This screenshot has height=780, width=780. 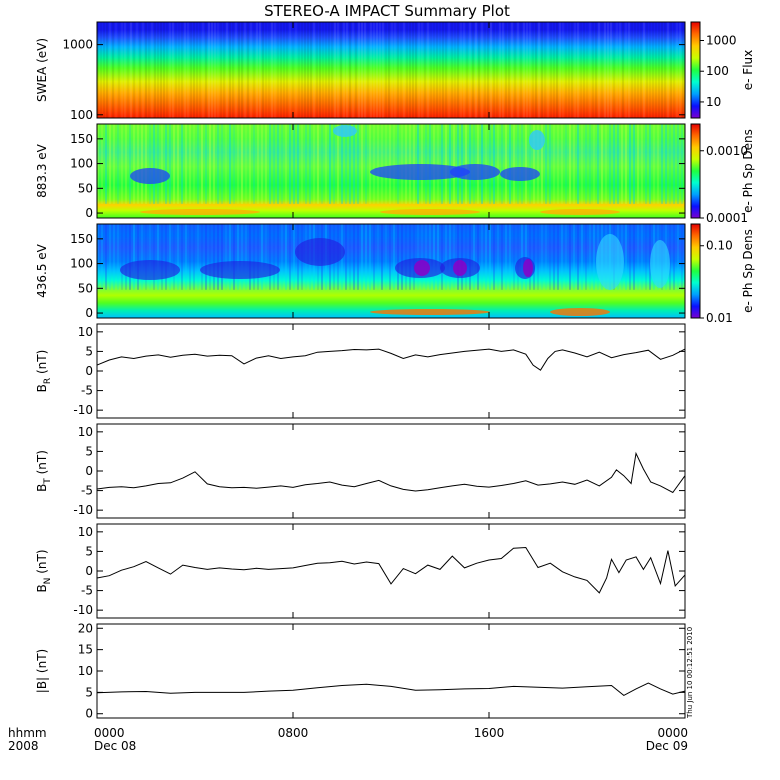 What do you see at coordinates (713, 102) in the screenshot?
I see `colorbar-tick-label: 10` at bounding box center [713, 102].